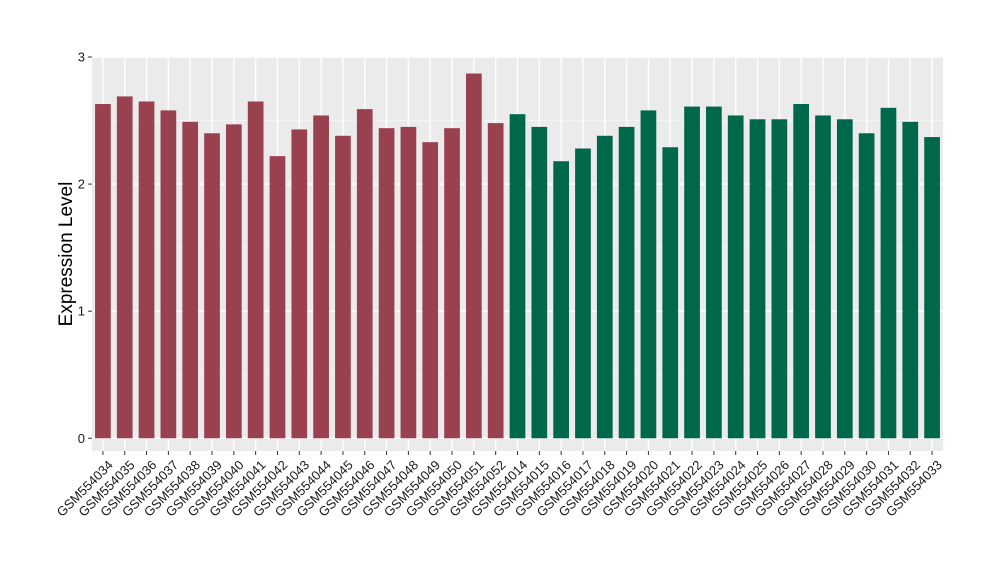 The image size is (1000, 580). I want to click on bar-GSM554022, so click(692, 272).